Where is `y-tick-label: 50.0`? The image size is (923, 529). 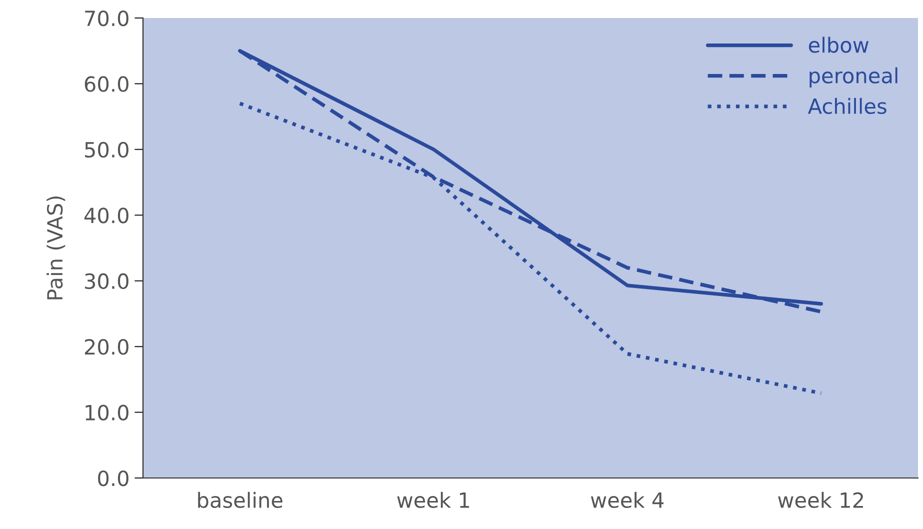
y-tick-label: 50.0 is located at coordinates (106, 150).